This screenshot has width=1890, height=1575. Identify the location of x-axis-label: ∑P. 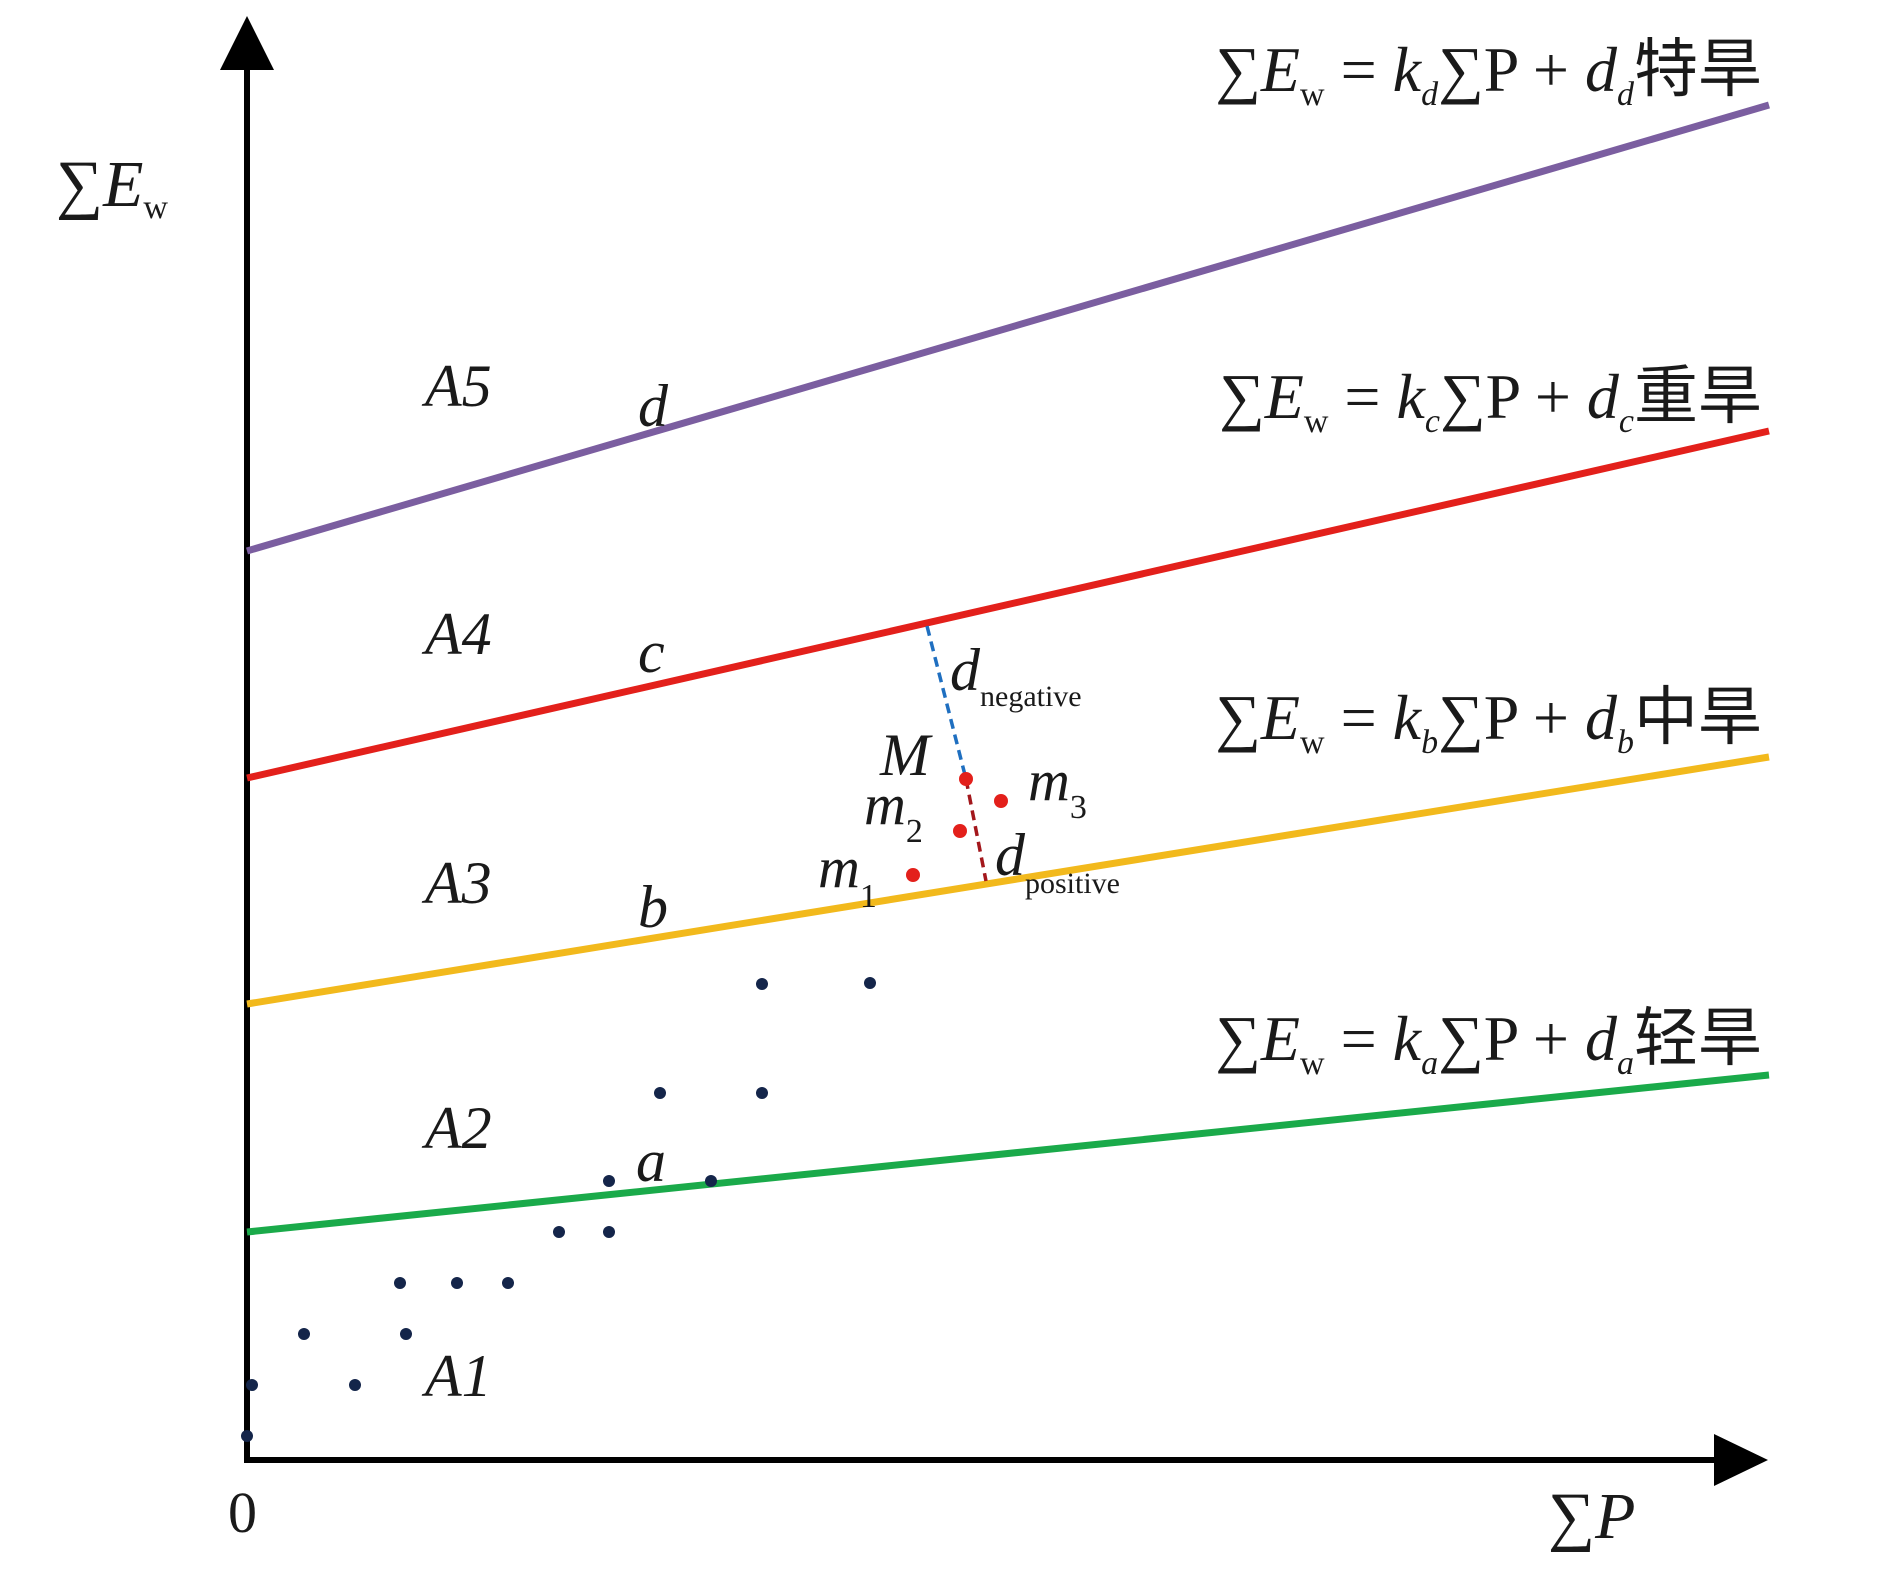
(1591, 1516).